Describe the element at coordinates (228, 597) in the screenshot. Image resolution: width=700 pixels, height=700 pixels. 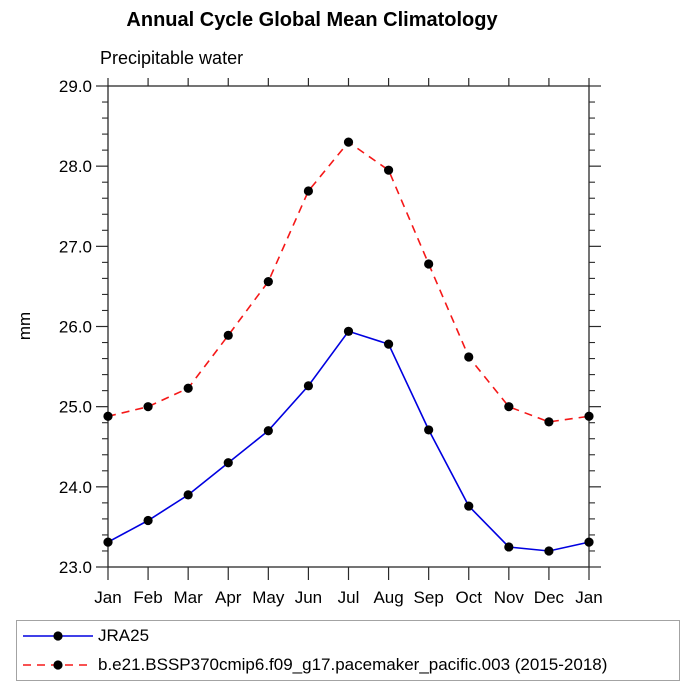
I see `x-tick-label: Apr` at that location.